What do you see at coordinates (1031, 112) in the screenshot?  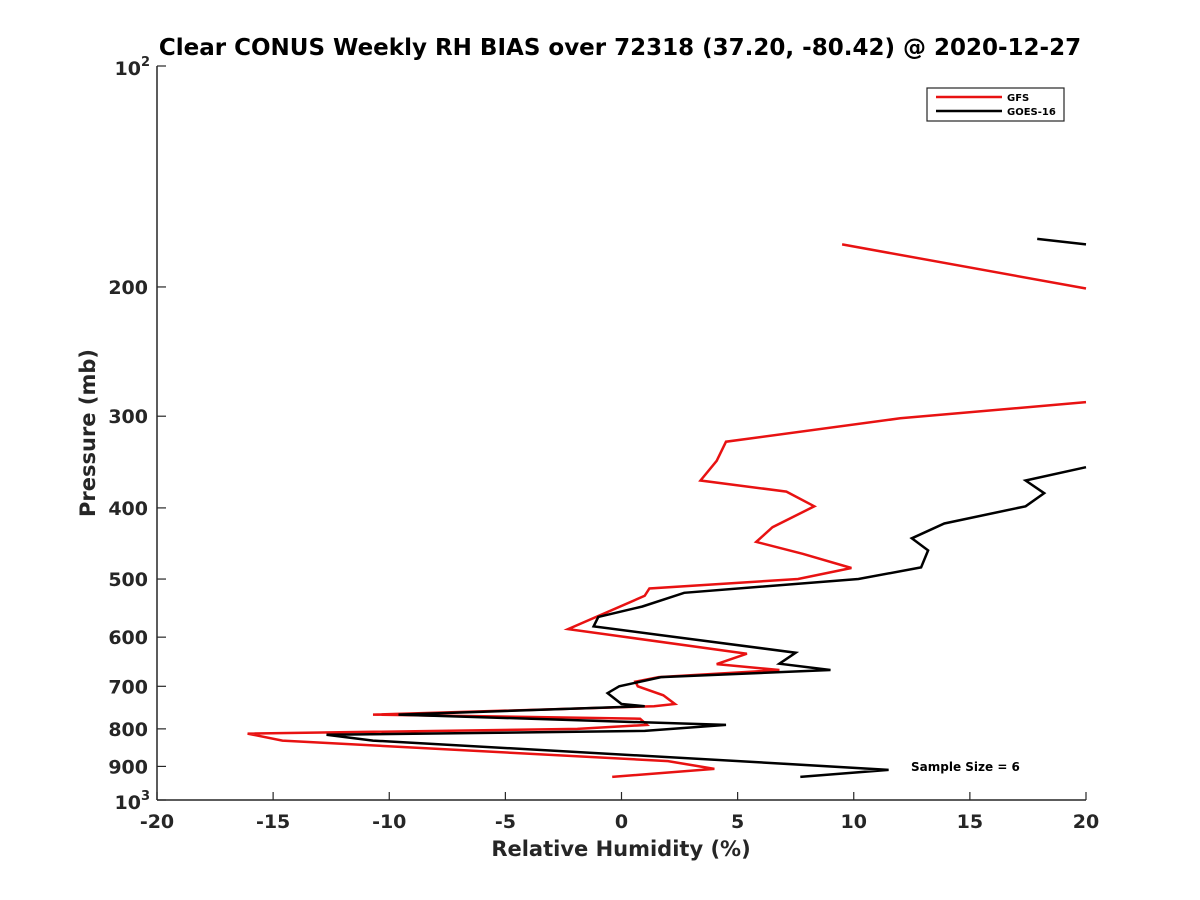 I see `legend-label-goes16: GOES-16` at bounding box center [1031, 112].